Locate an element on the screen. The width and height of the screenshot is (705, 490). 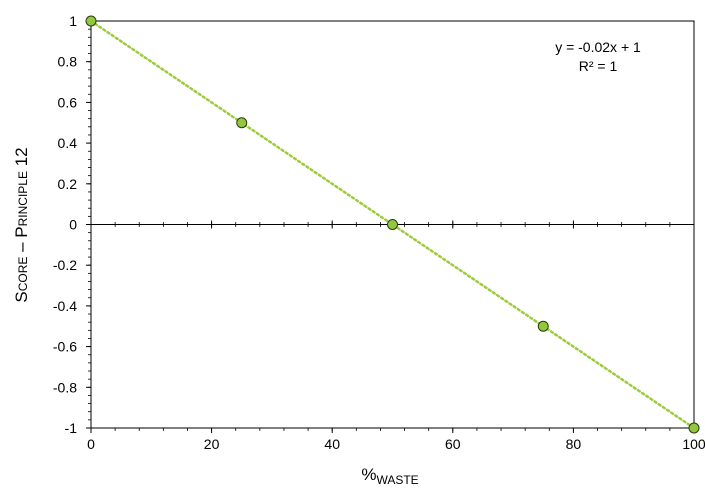
y-tick-label: -0.4 is located at coordinates (65, 306).